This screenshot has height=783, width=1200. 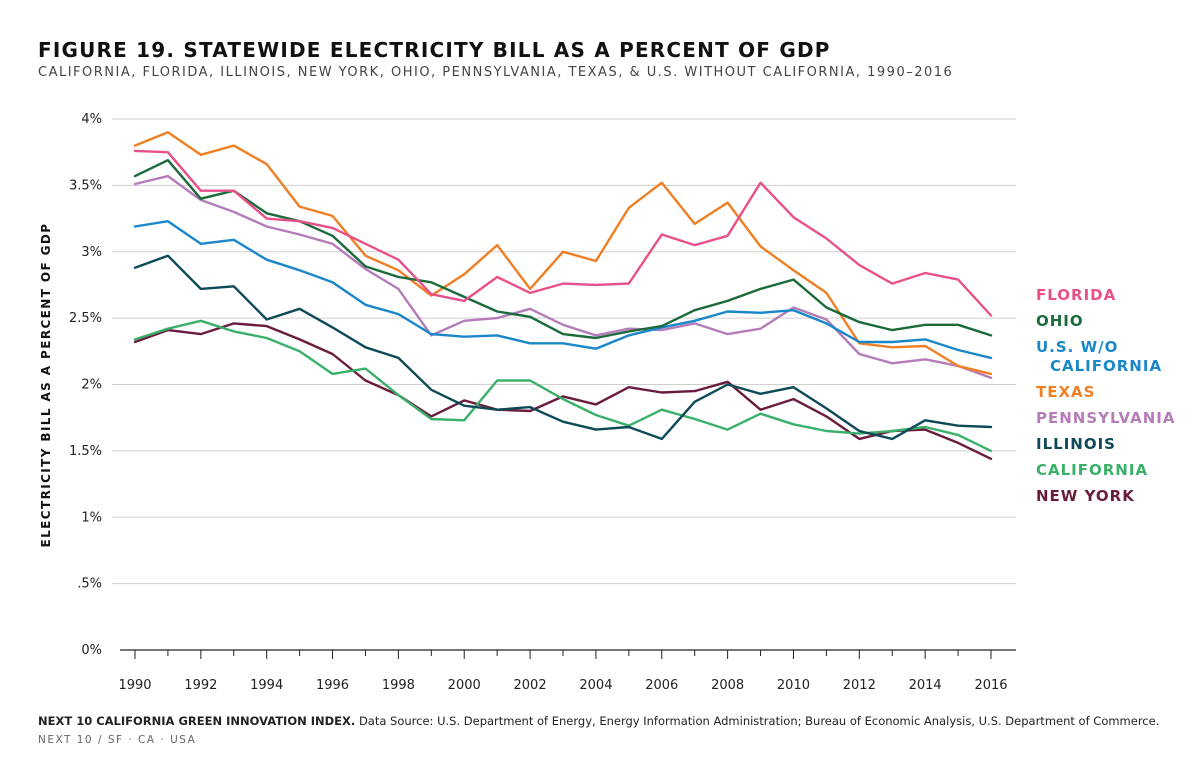 I want to click on y-tick-label: 0%, so click(x=91, y=650).